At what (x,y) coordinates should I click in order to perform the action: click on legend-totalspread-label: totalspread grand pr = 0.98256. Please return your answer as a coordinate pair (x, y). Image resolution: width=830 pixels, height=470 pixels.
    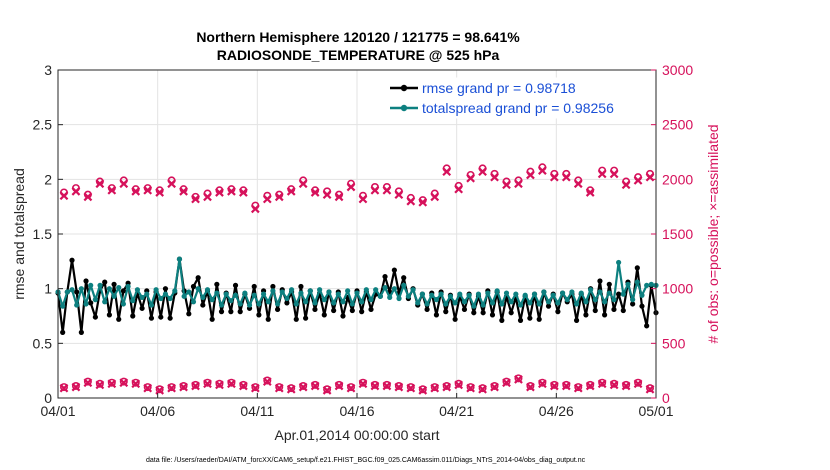
    Looking at the image, I should click on (518, 108).